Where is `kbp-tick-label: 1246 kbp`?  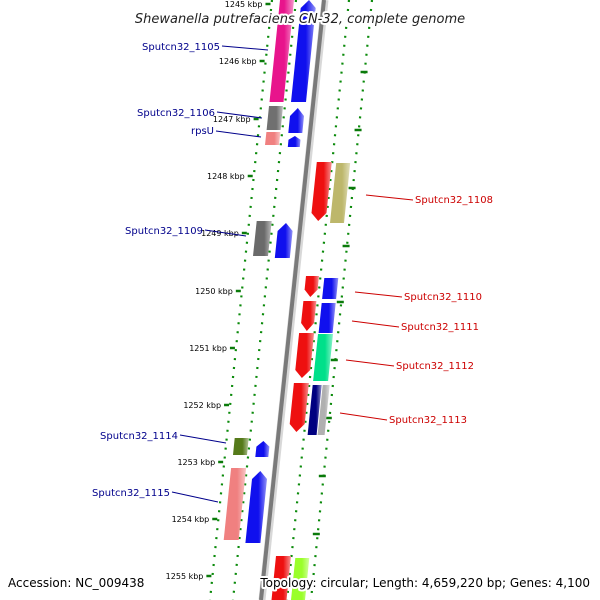
kbp-tick-label: 1246 kbp is located at coordinates (238, 61).